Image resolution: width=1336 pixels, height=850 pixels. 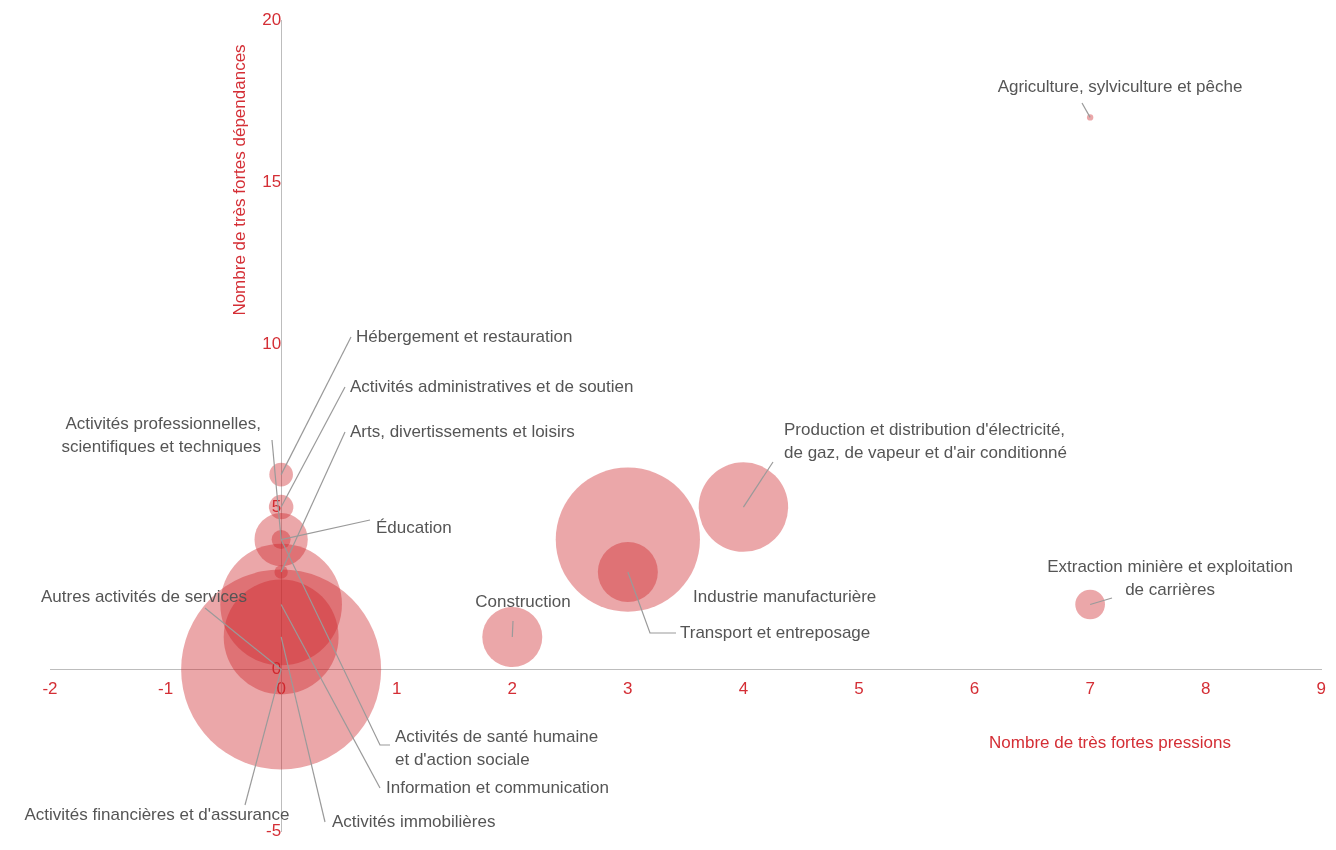 What do you see at coordinates (497, 787) in the screenshot?
I see `annotation: Information et communication` at bounding box center [497, 787].